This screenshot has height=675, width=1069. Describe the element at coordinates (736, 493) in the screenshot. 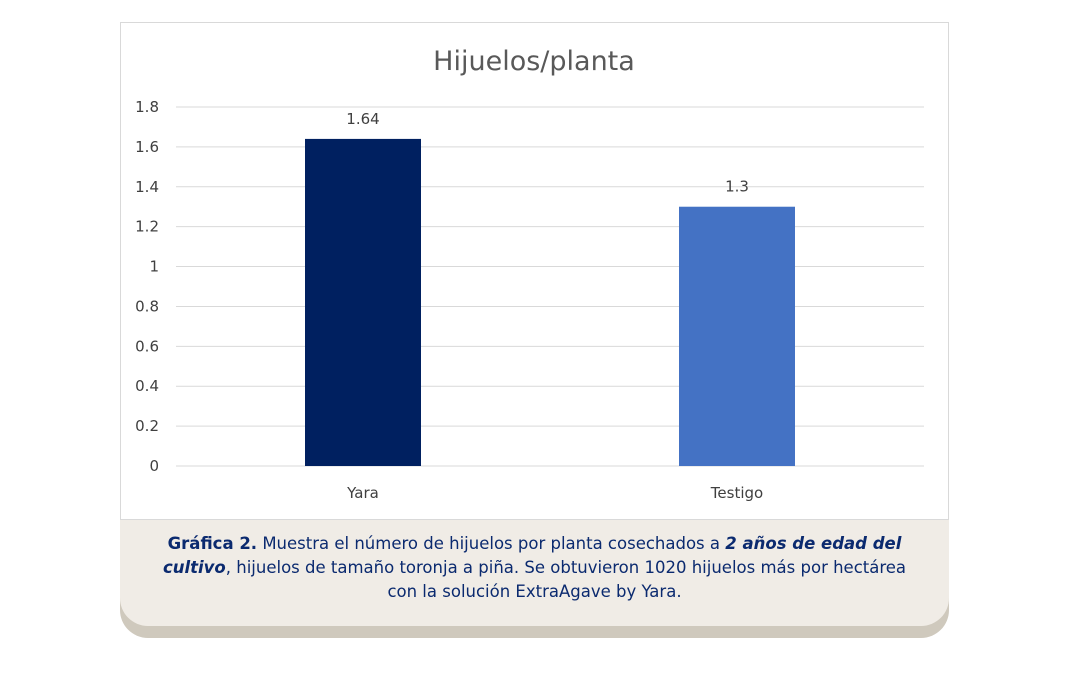

I see `category-label: Testigo` at that location.